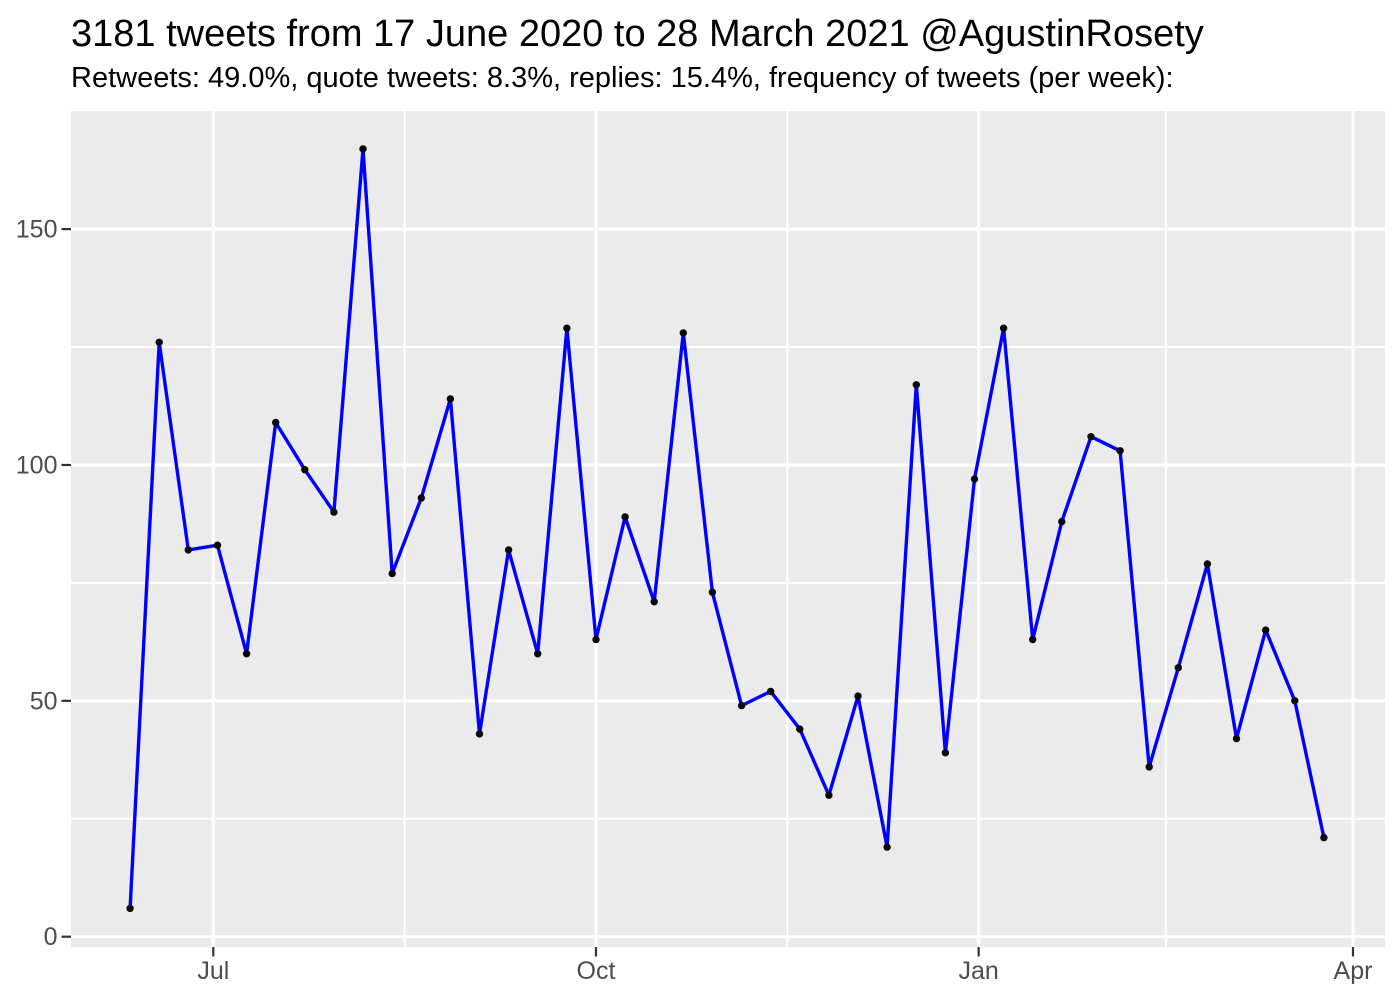 The width and height of the screenshot is (1400, 1000). I want to click on x-axis-label: Jan, so click(978, 971).